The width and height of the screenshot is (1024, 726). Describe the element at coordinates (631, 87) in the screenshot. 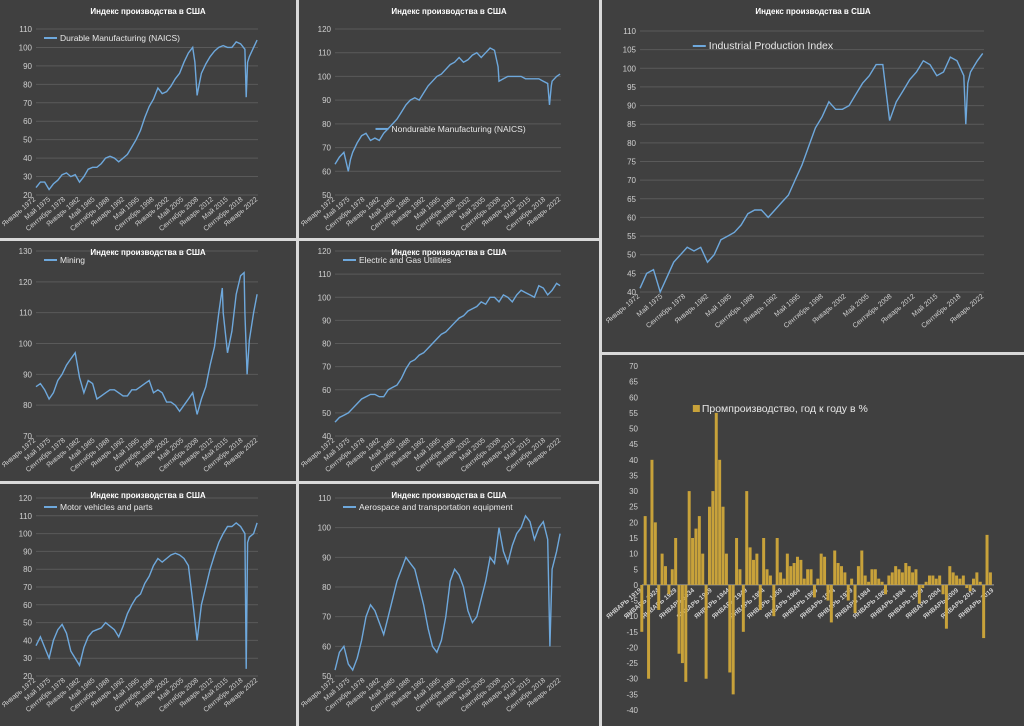

I see `y-tick-label: 95` at that location.